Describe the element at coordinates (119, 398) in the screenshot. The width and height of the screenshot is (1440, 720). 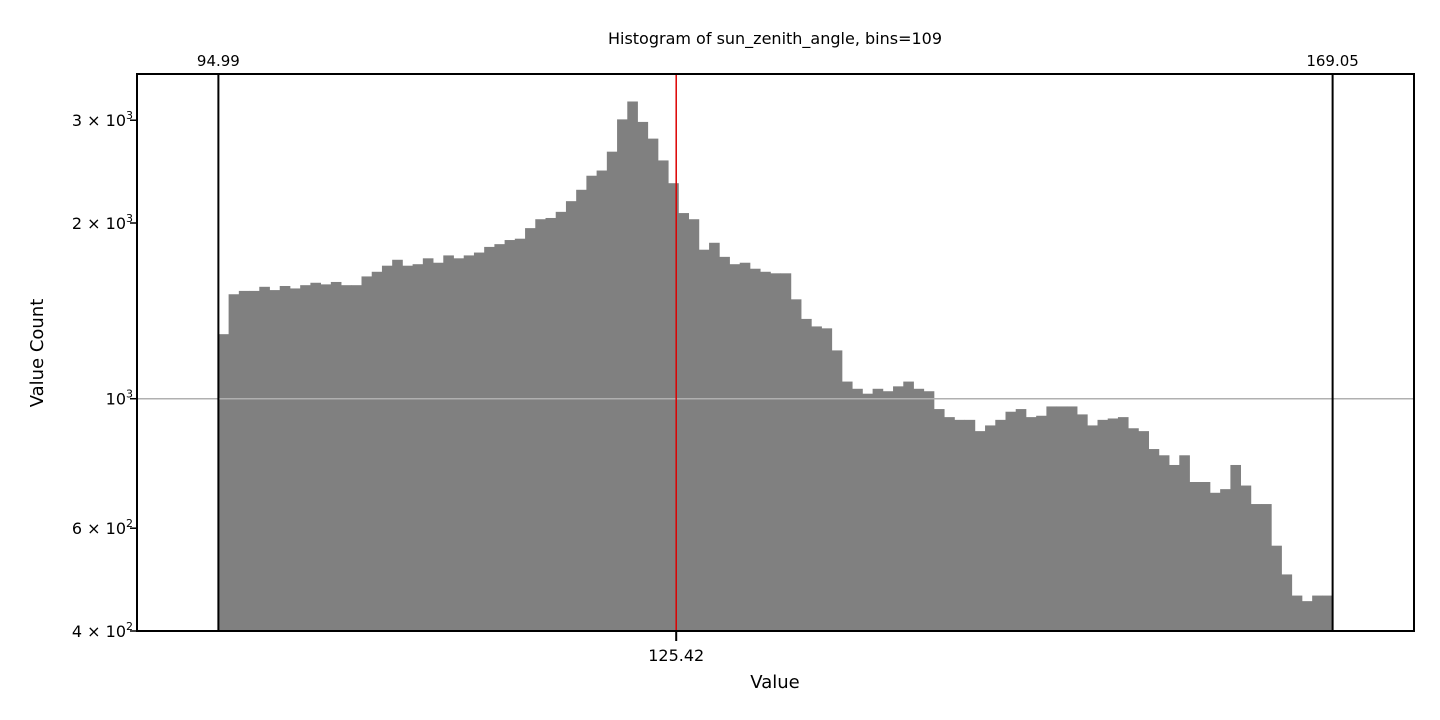
I see `y-tick-label: 103` at that location.